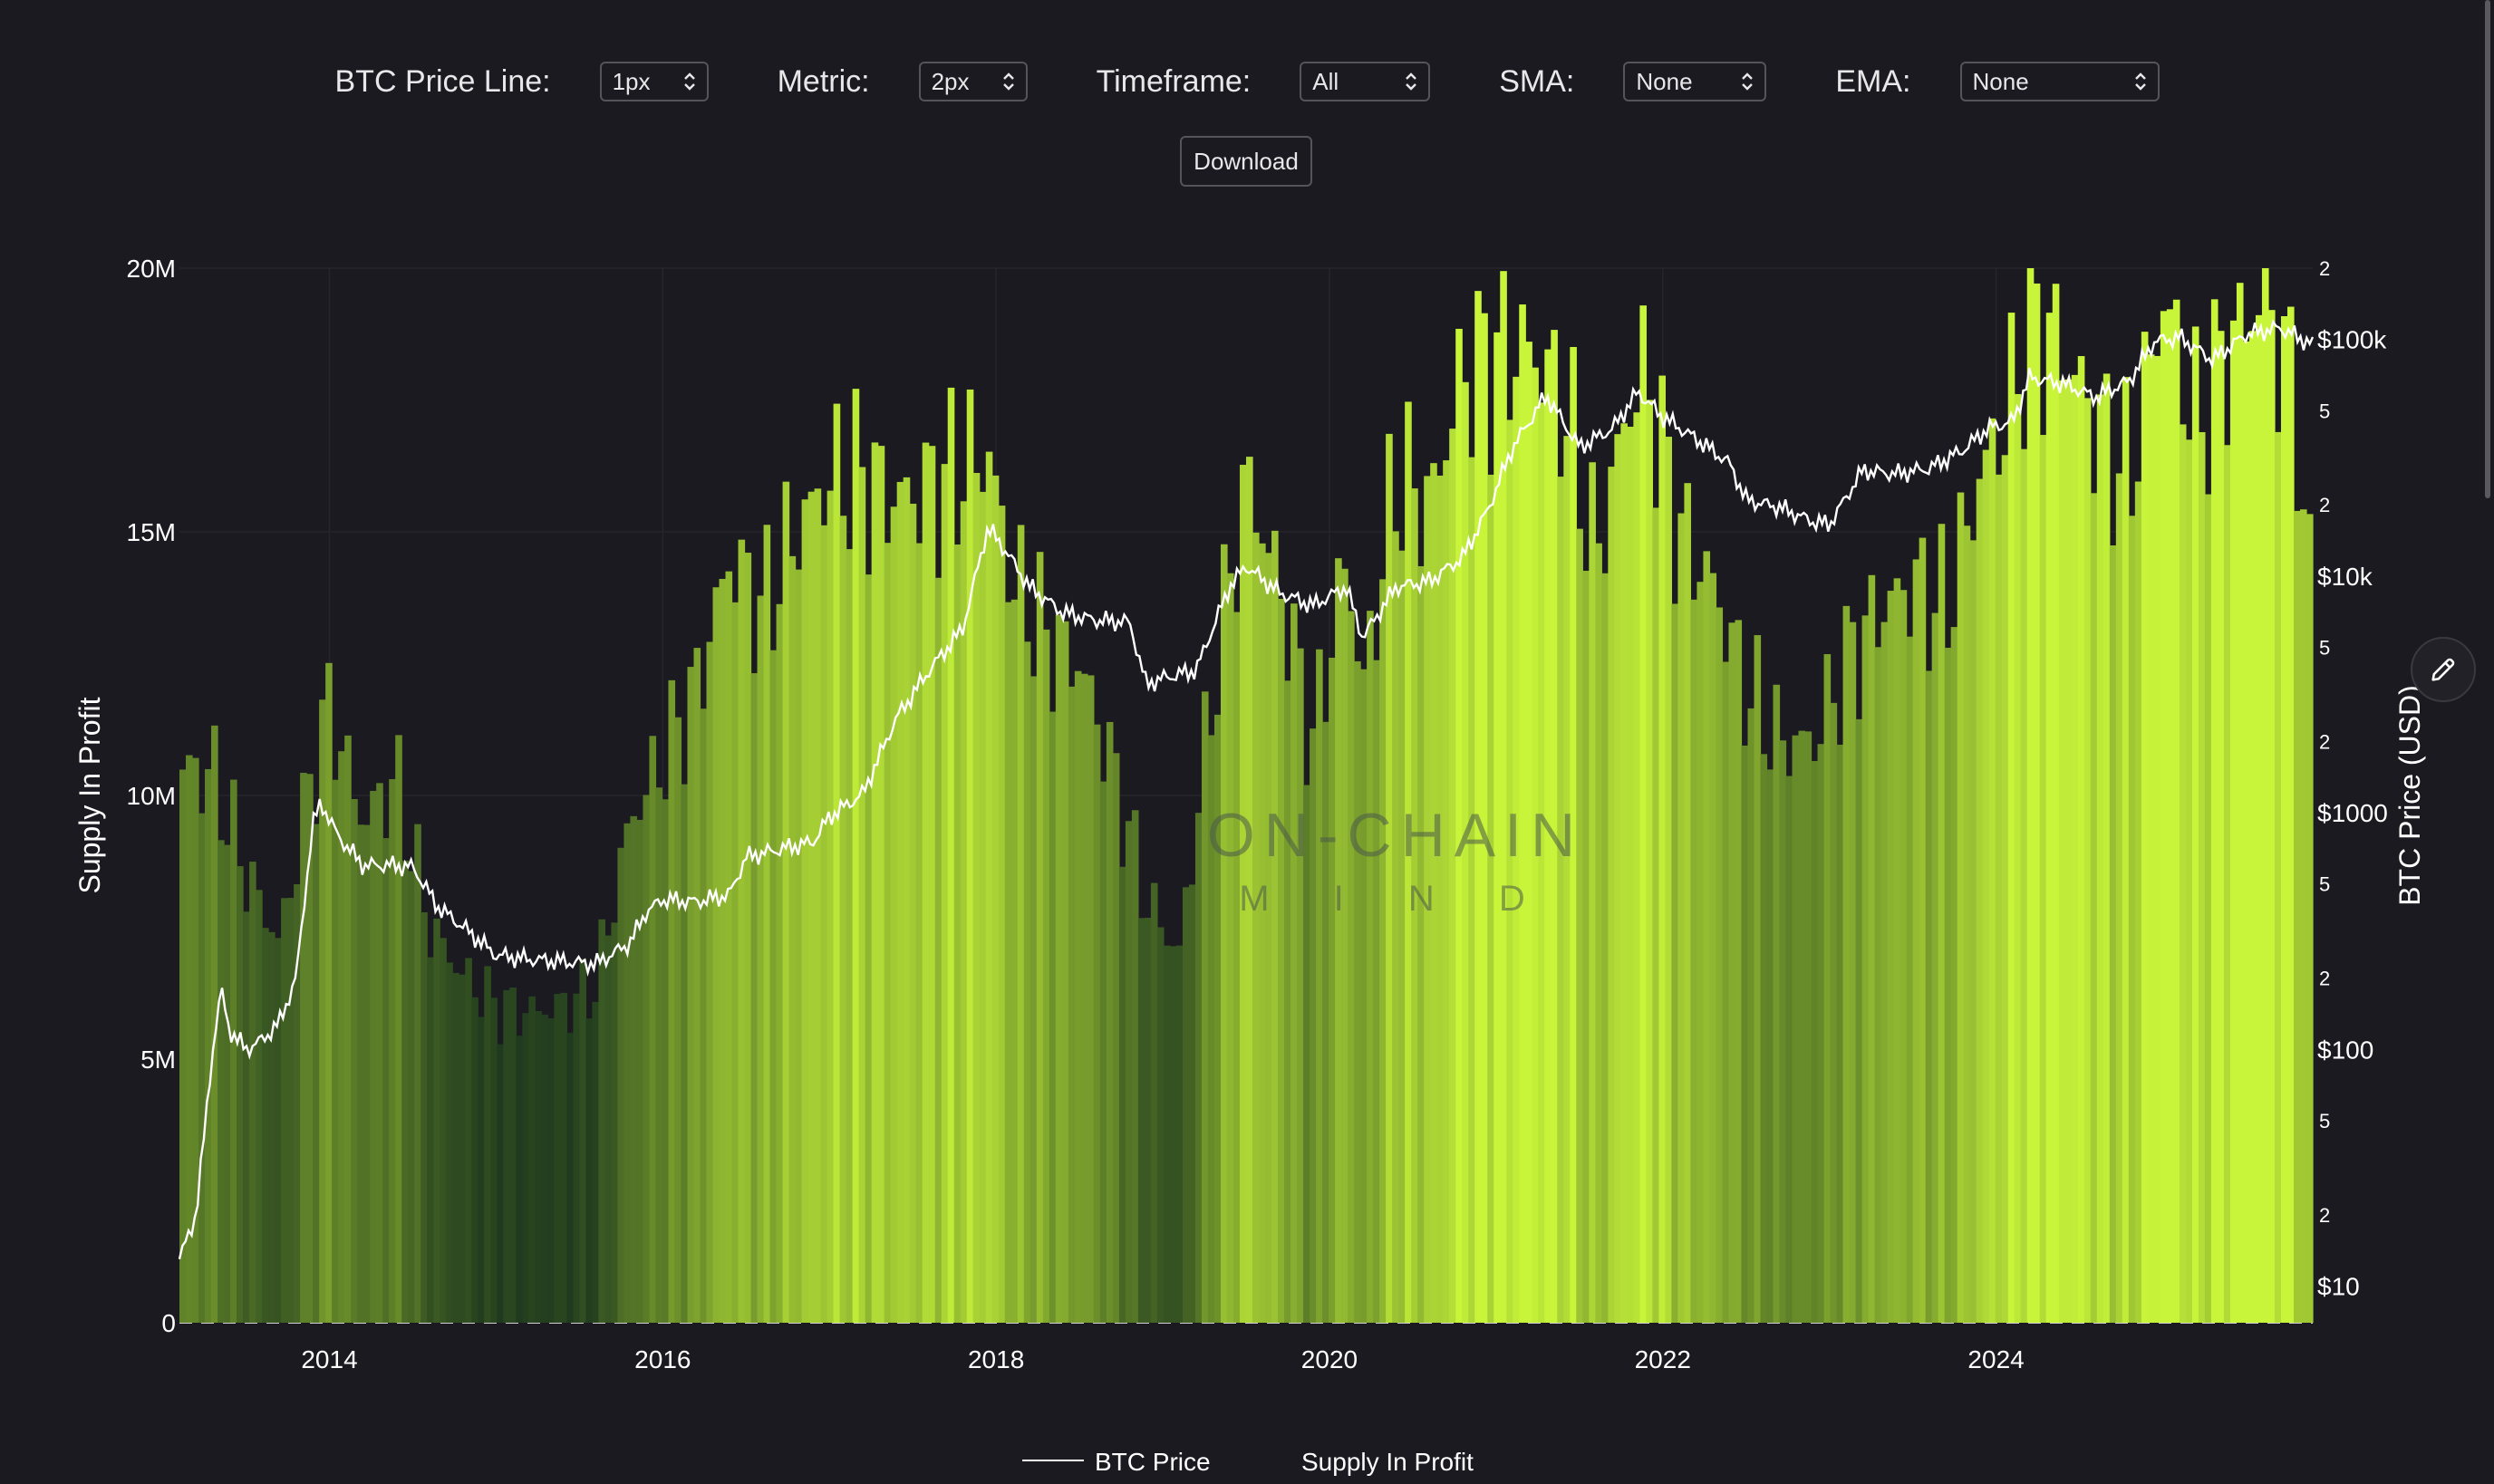 This screenshot has height=1484, width=2494. I want to click on ema-select: None, so click(2059, 82).